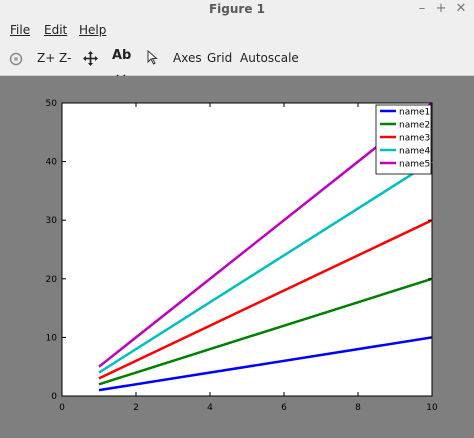  What do you see at coordinates (415, 152) in the screenshot?
I see `legend-label: name4` at bounding box center [415, 152].